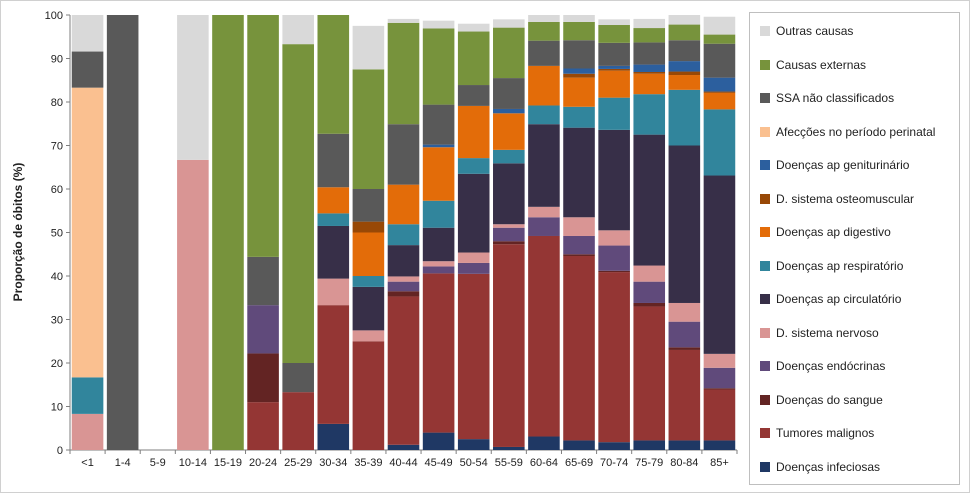 This screenshot has height=493, width=970. Describe the element at coordinates (719, 463) in the screenshot. I see `x-tick-label: 85+` at that location.